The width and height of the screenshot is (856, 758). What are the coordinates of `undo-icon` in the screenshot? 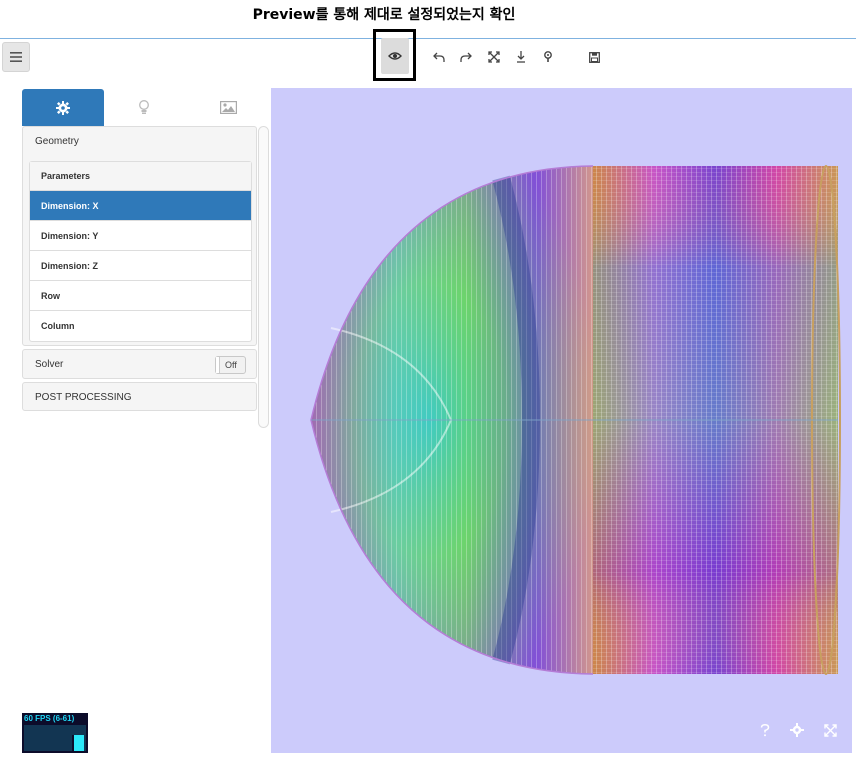 It's located at (439, 57).